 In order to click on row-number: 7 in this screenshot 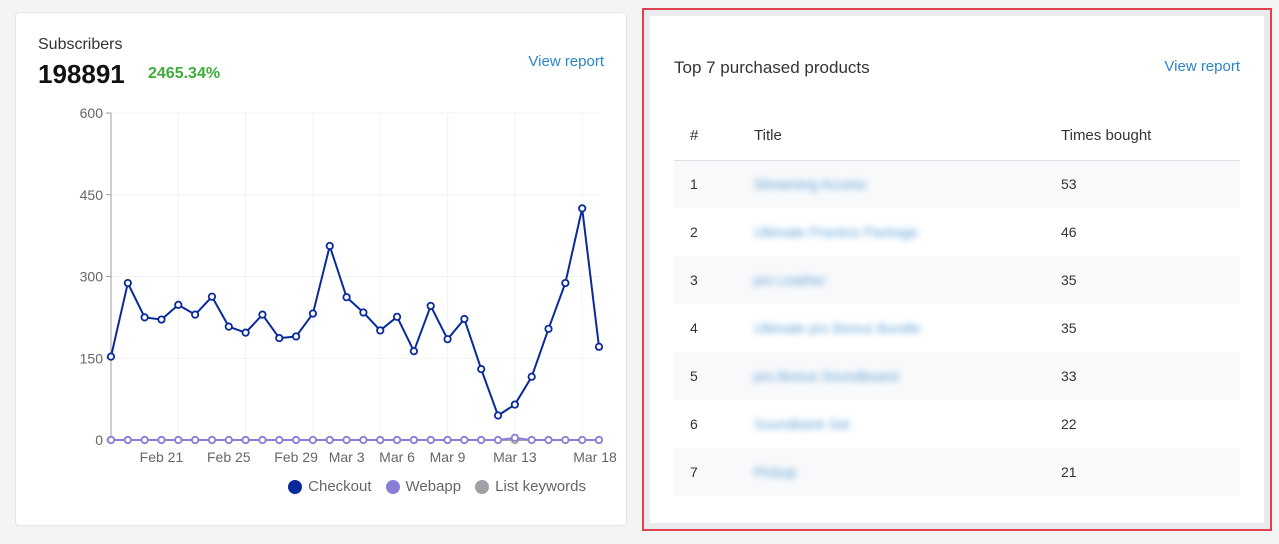, I will do `click(706, 472)`.